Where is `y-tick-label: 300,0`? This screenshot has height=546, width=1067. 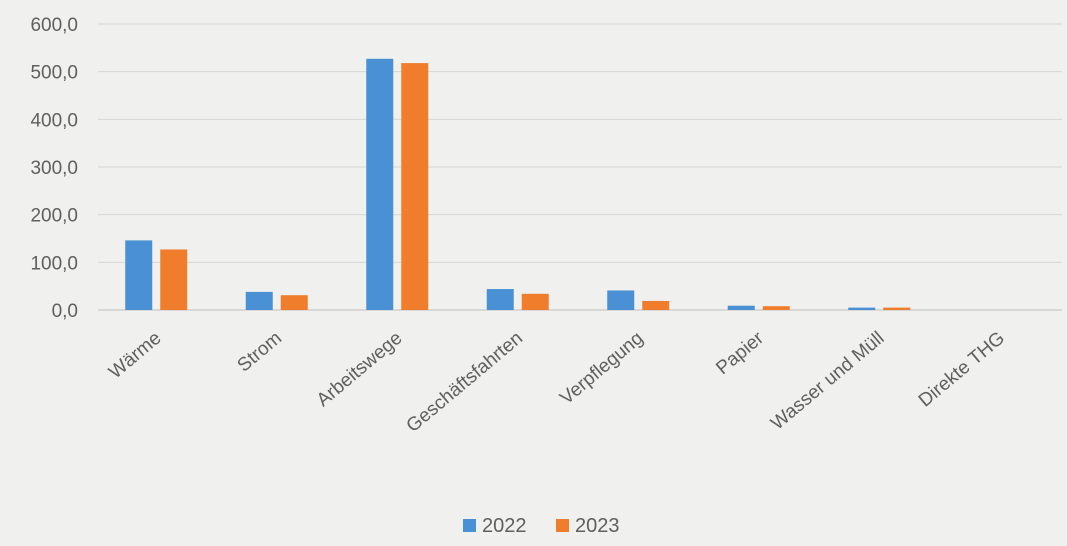
y-tick-label: 300,0 is located at coordinates (54, 168).